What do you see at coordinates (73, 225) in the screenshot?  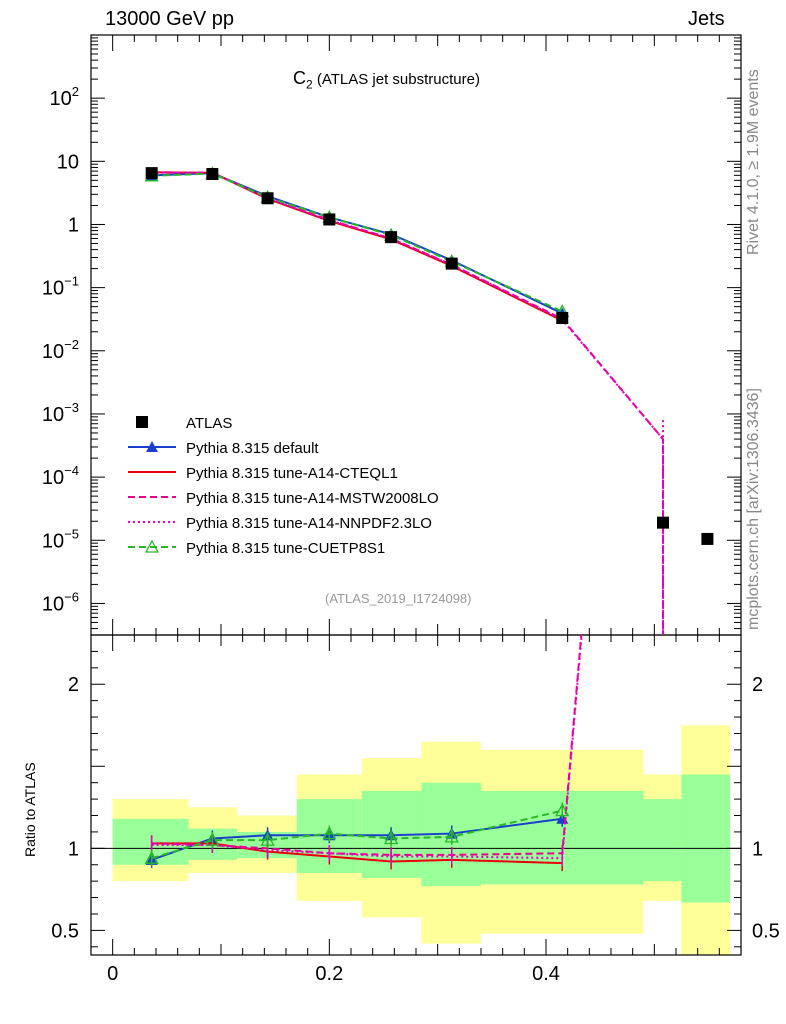 I see `y-tick-label: 1` at bounding box center [73, 225].